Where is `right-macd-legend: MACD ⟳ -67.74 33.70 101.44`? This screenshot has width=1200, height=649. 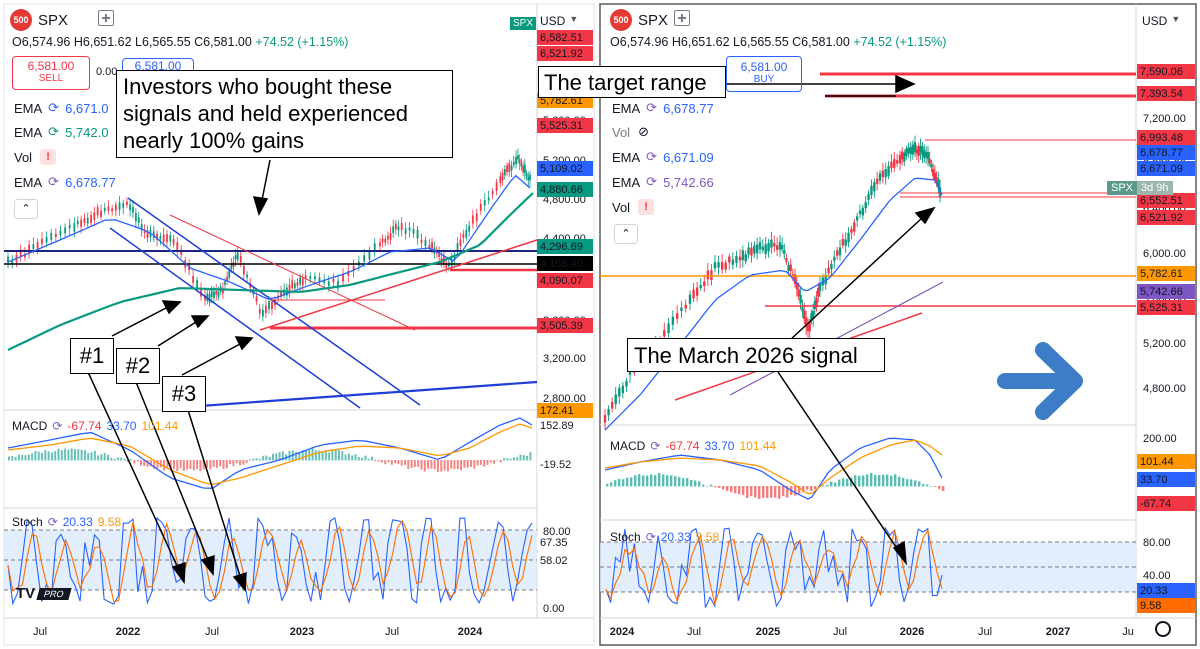
right-macd-legend: MACD ⟳ -67.74 33.70 101.44 is located at coordinates (693, 446).